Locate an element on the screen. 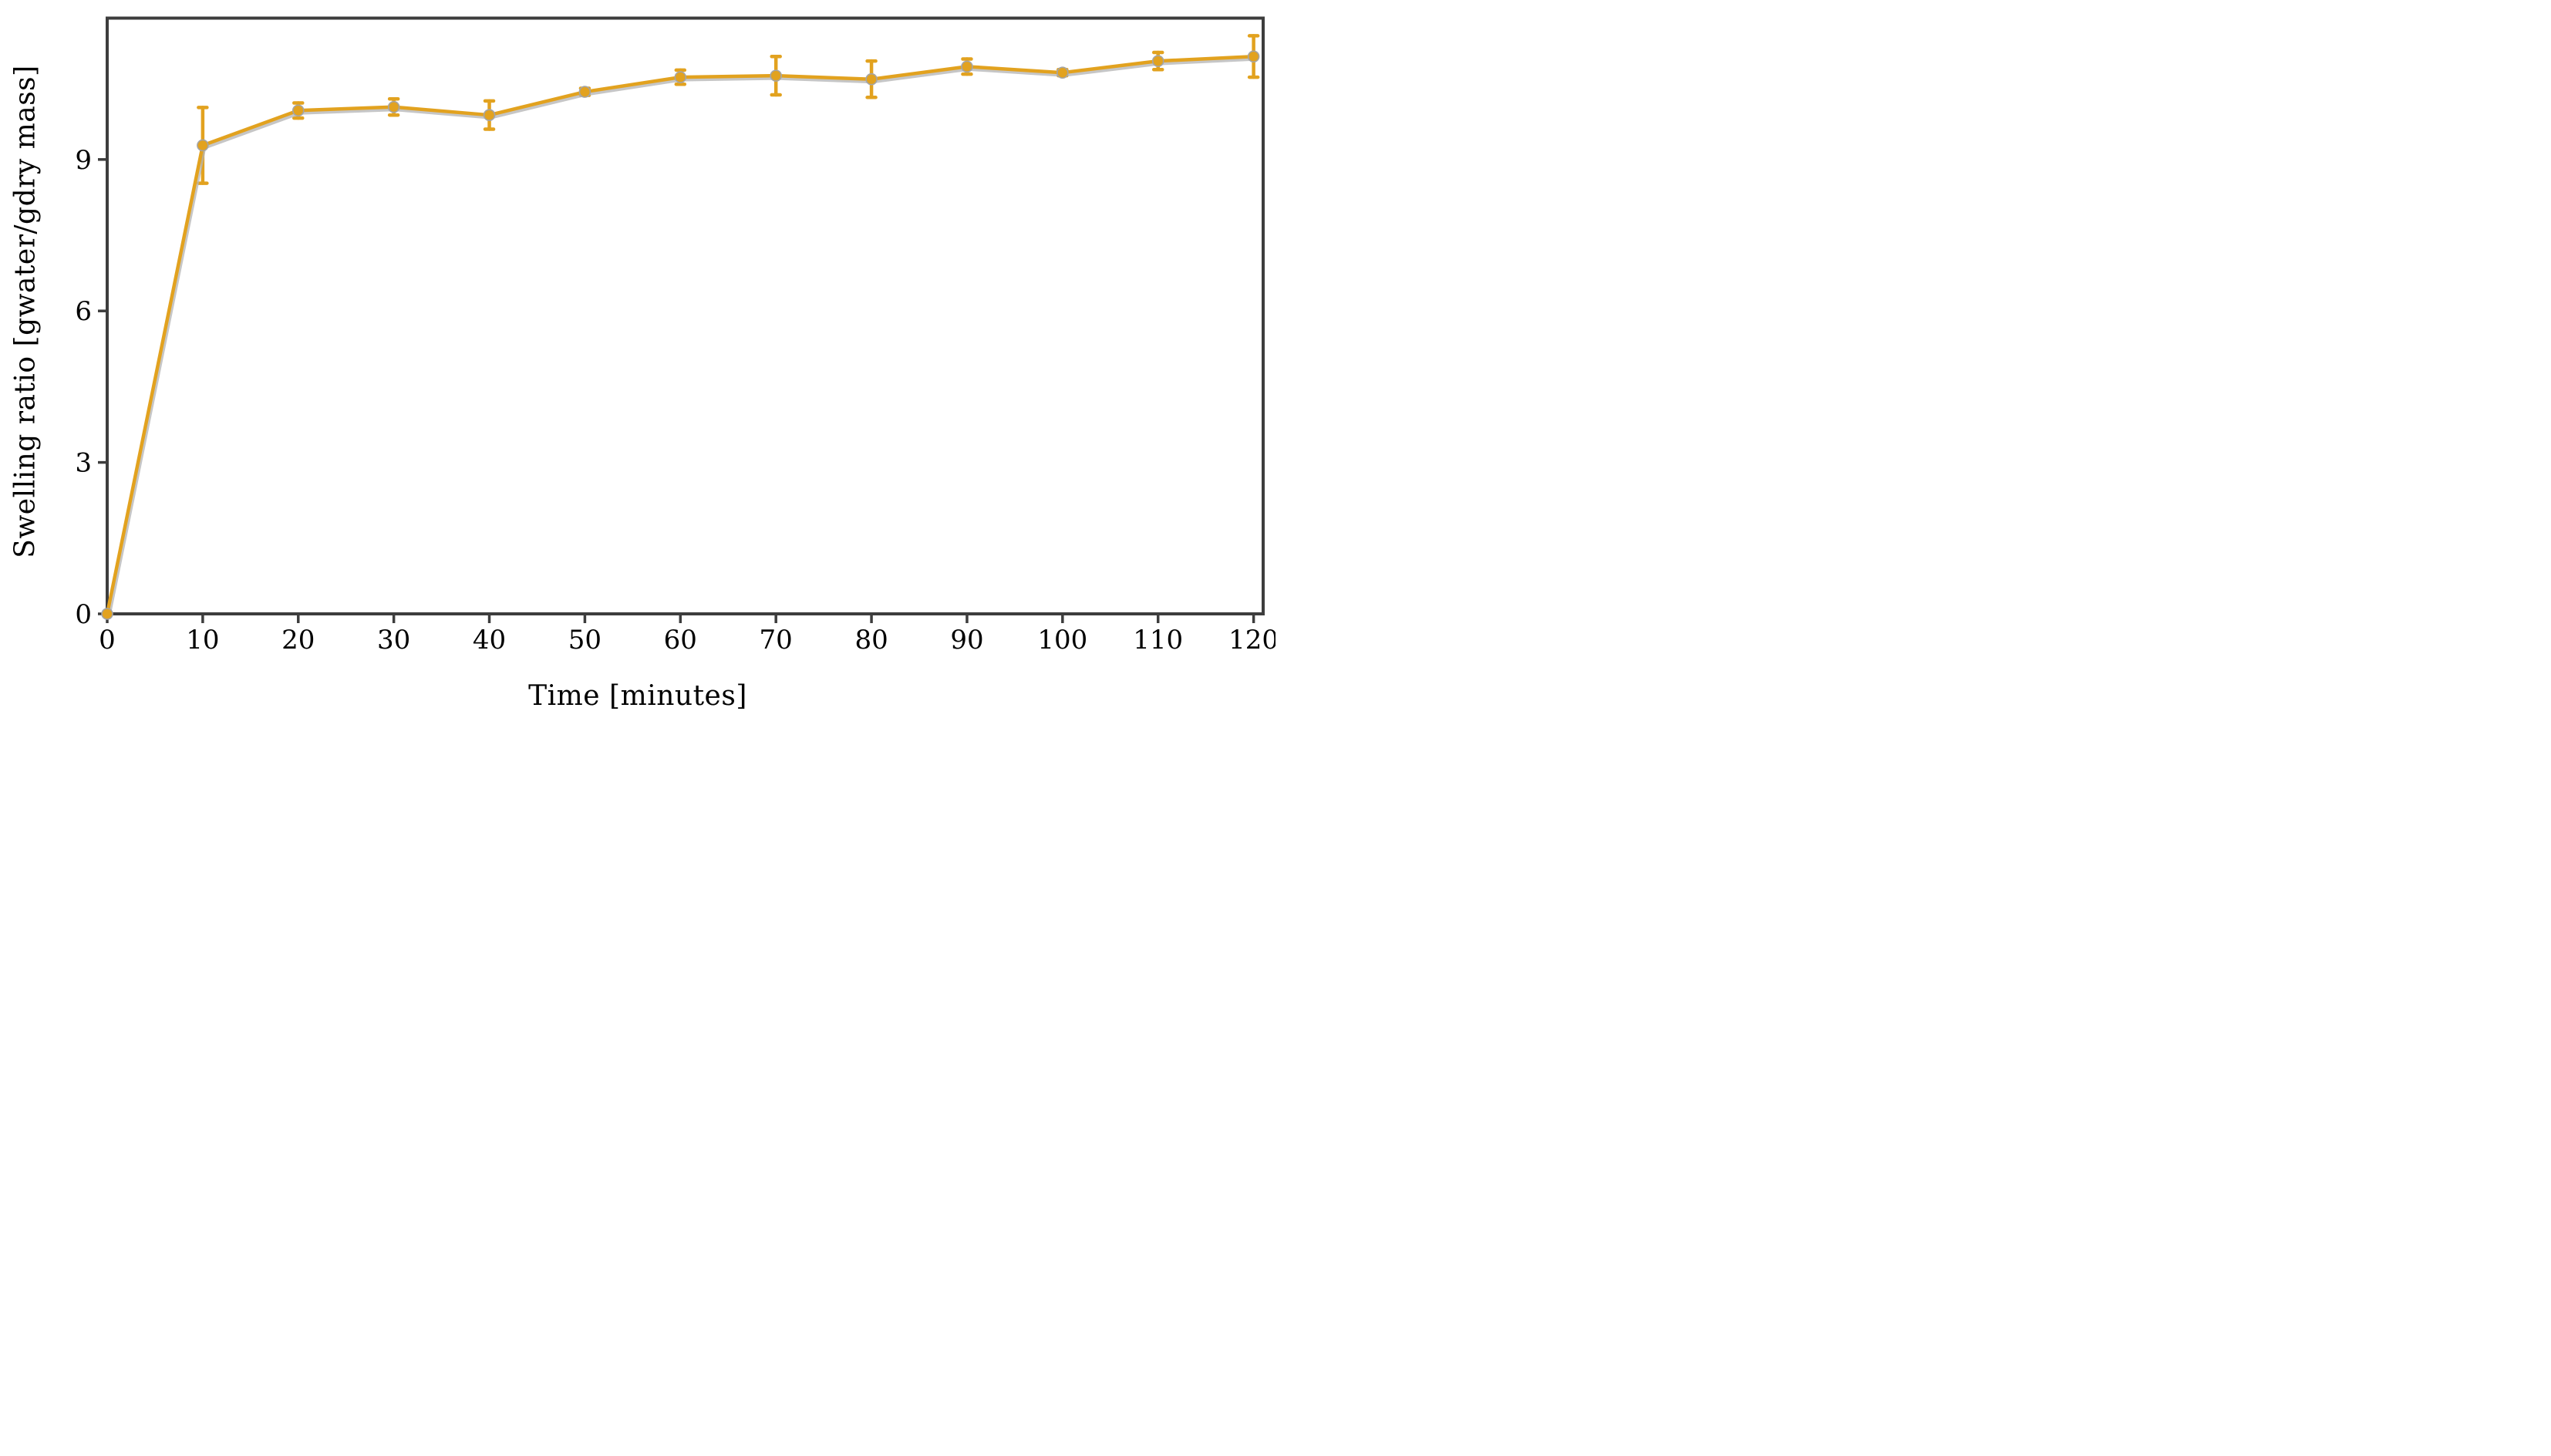  x-tick-label: 60 is located at coordinates (680, 640).